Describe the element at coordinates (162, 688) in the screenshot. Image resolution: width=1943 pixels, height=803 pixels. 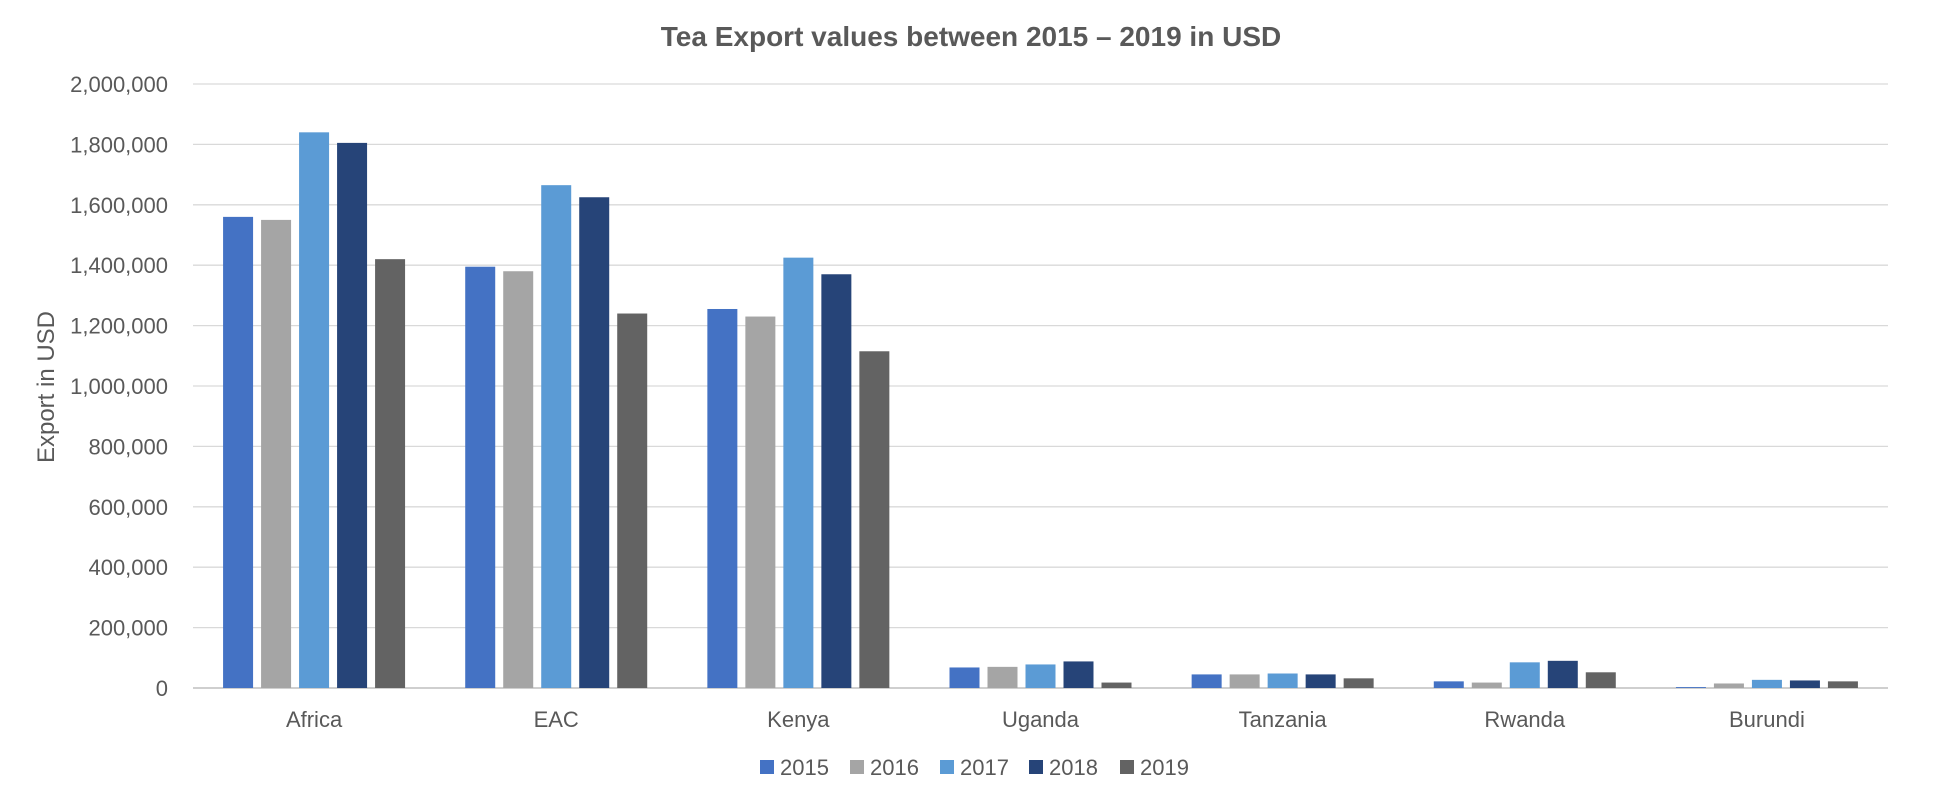
I see `y-tick-label: 0` at that location.